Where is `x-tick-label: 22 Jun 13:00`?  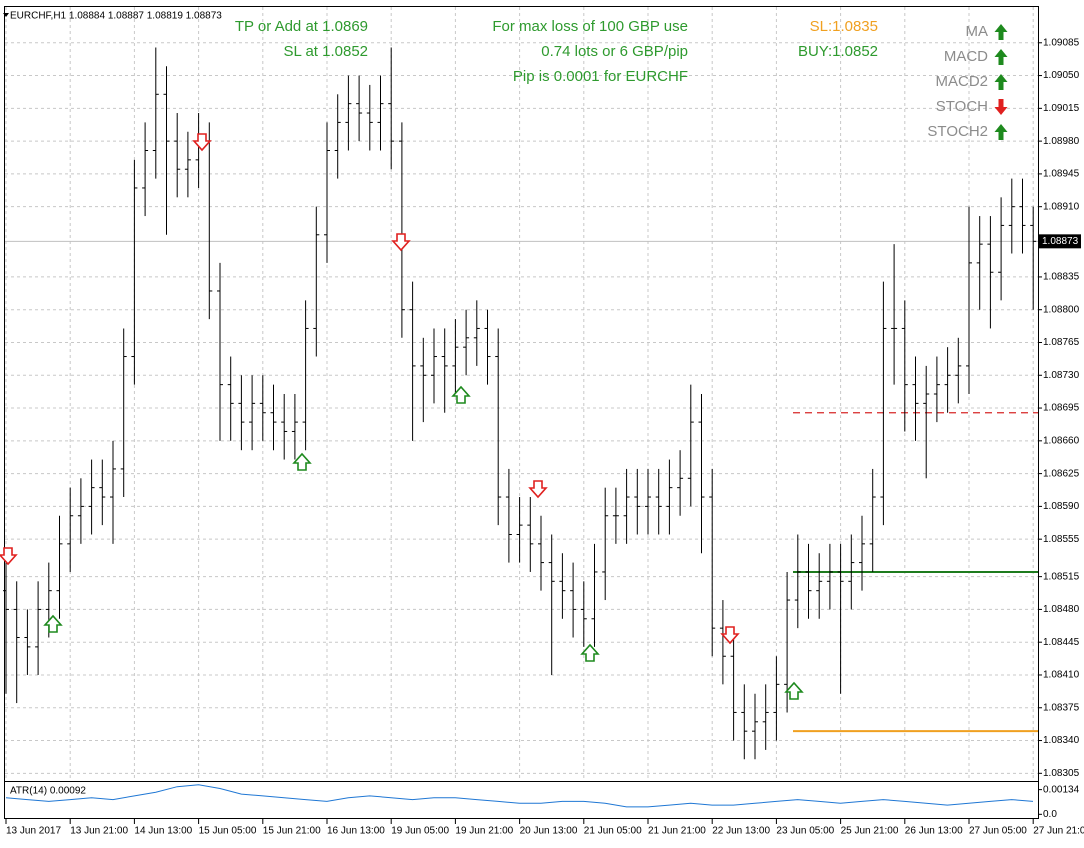
x-tick-label: 22 Jun 13:00 is located at coordinates (741, 831).